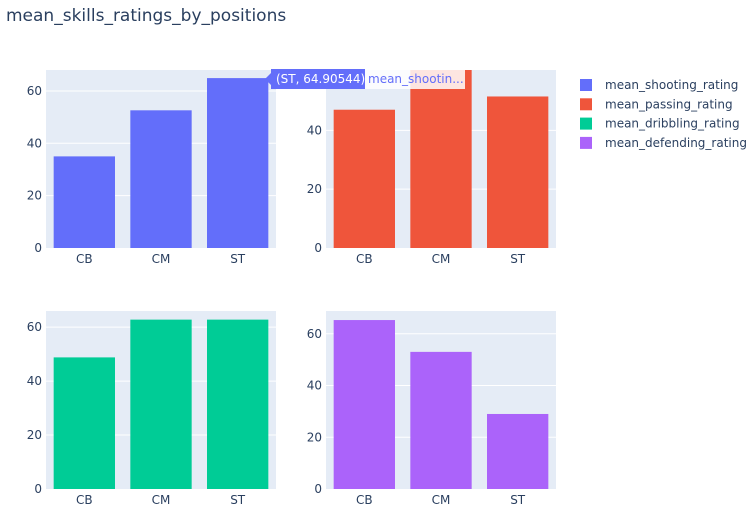 Image resolution: width=753 pixels, height=514 pixels. What do you see at coordinates (669, 104) in the screenshot?
I see `legend-label: mean_passing_rating` at bounding box center [669, 104].